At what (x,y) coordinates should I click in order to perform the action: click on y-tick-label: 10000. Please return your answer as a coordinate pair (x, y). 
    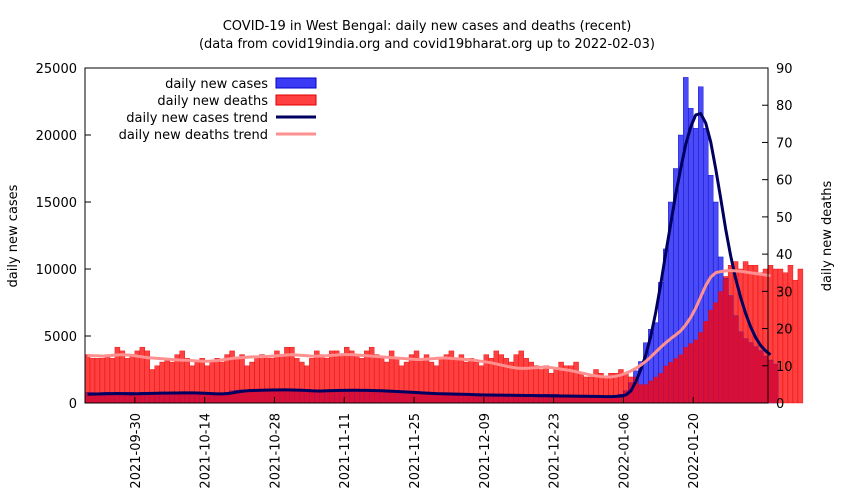
    Looking at the image, I should click on (56, 270).